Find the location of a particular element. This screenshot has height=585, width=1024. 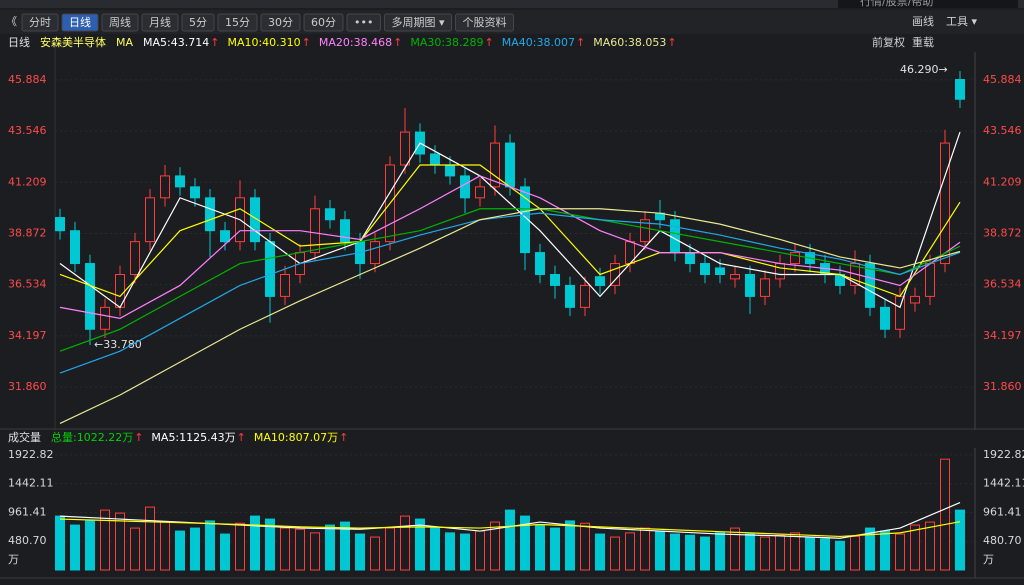

legend-item: MA5:1125.43万 is located at coordinates (193, 437).